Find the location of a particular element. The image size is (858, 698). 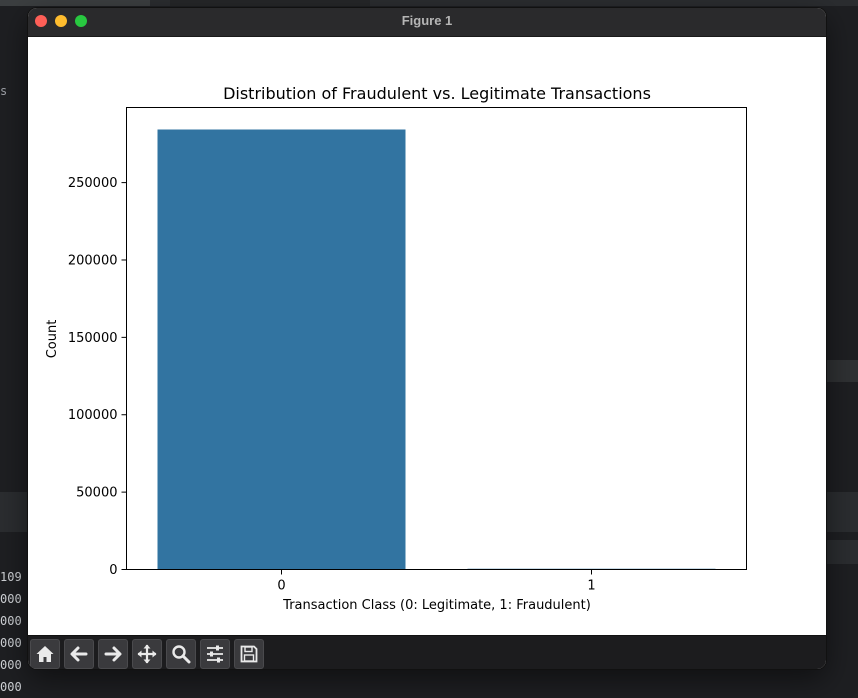

configure-subplots-button is located at coordinates (215, 654).